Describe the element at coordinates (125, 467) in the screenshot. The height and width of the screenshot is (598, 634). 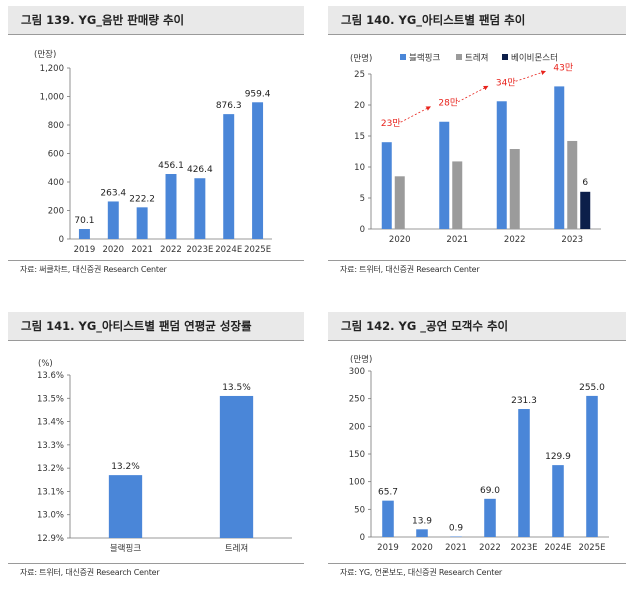
I see `bar-value-label: 13.2%` at that location.